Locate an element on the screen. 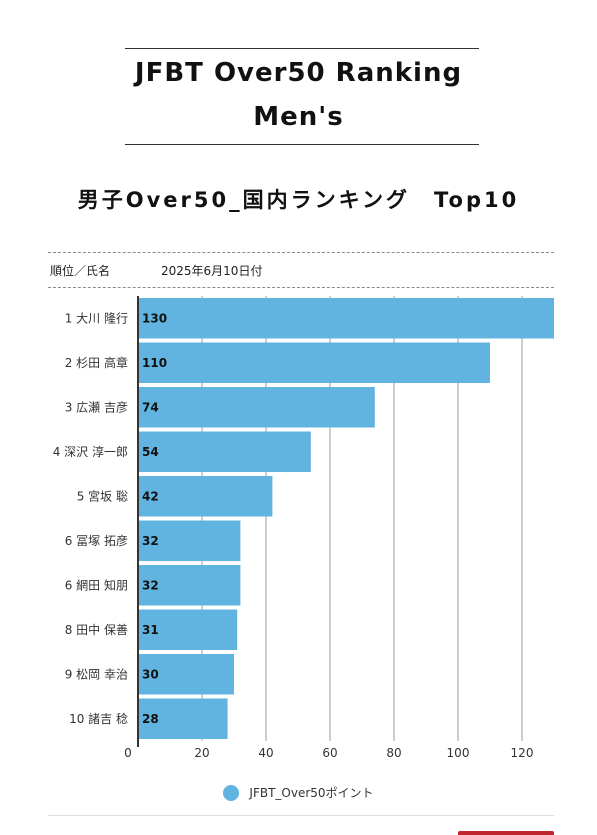 The width and height of the screenshot is (597, 835). x-tick-label: 20 is located at coordinates (201, 753).